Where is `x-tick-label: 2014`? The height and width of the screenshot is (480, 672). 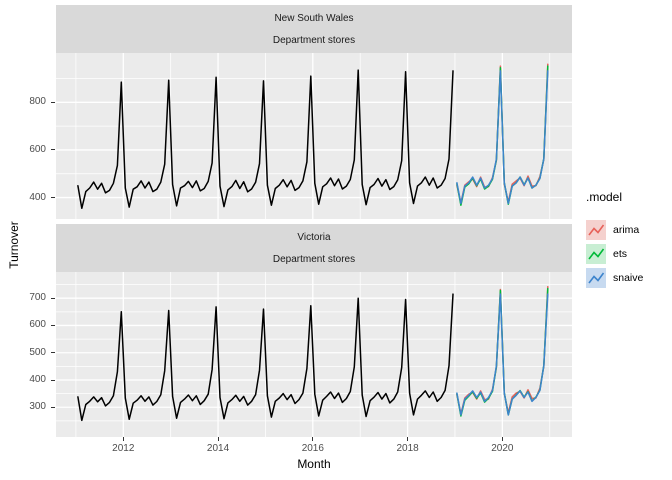 x-tick-label: 2014 is located at coordinates (218, 448).